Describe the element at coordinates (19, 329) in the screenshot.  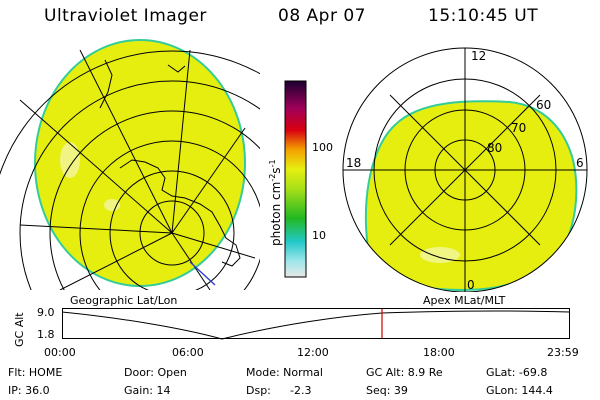
I see `altitude-ylabel: GC Alt` at that location.